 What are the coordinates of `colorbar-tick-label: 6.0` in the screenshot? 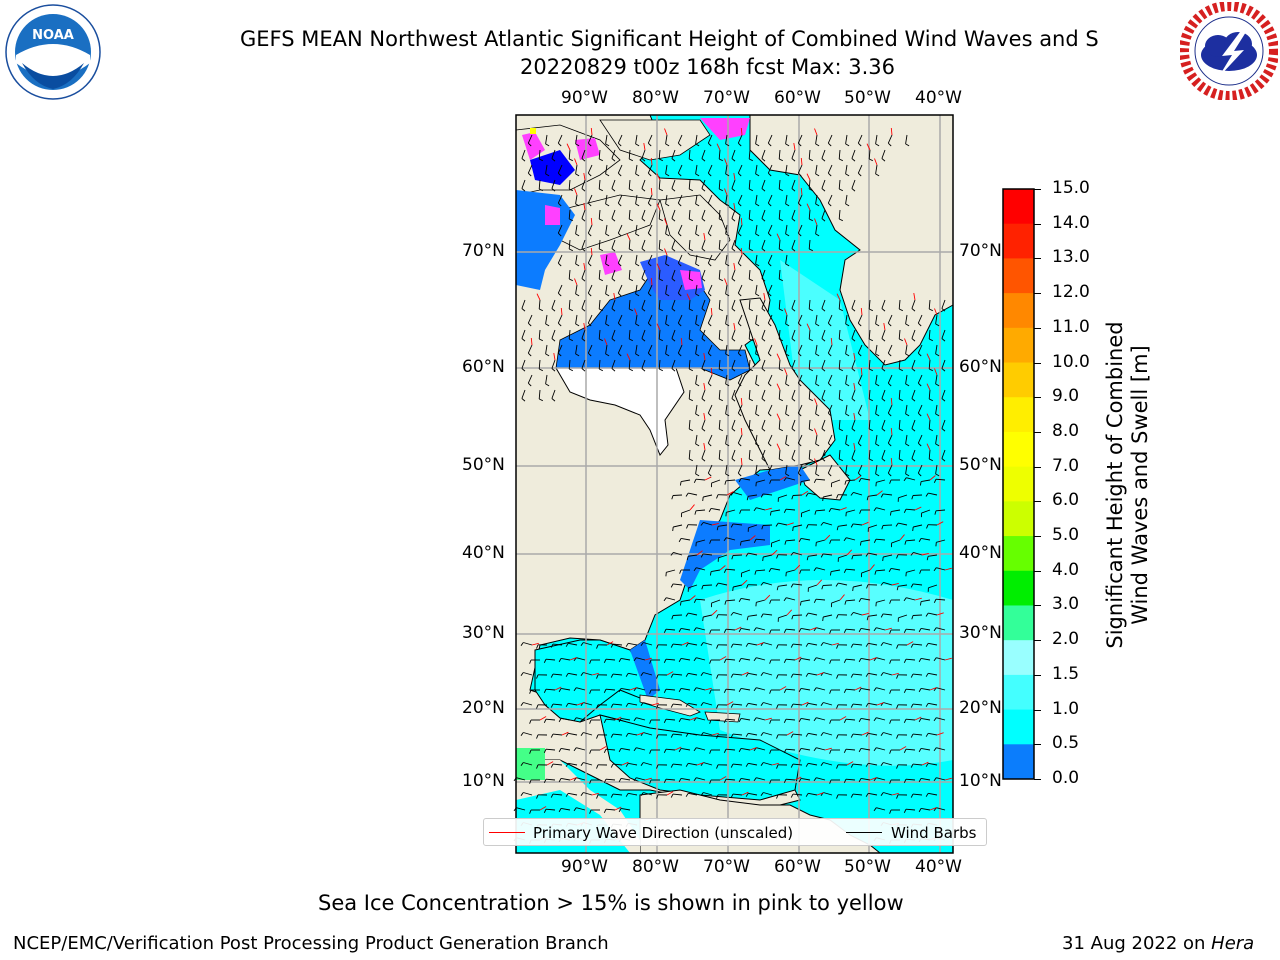 It's located at (1066, 500).